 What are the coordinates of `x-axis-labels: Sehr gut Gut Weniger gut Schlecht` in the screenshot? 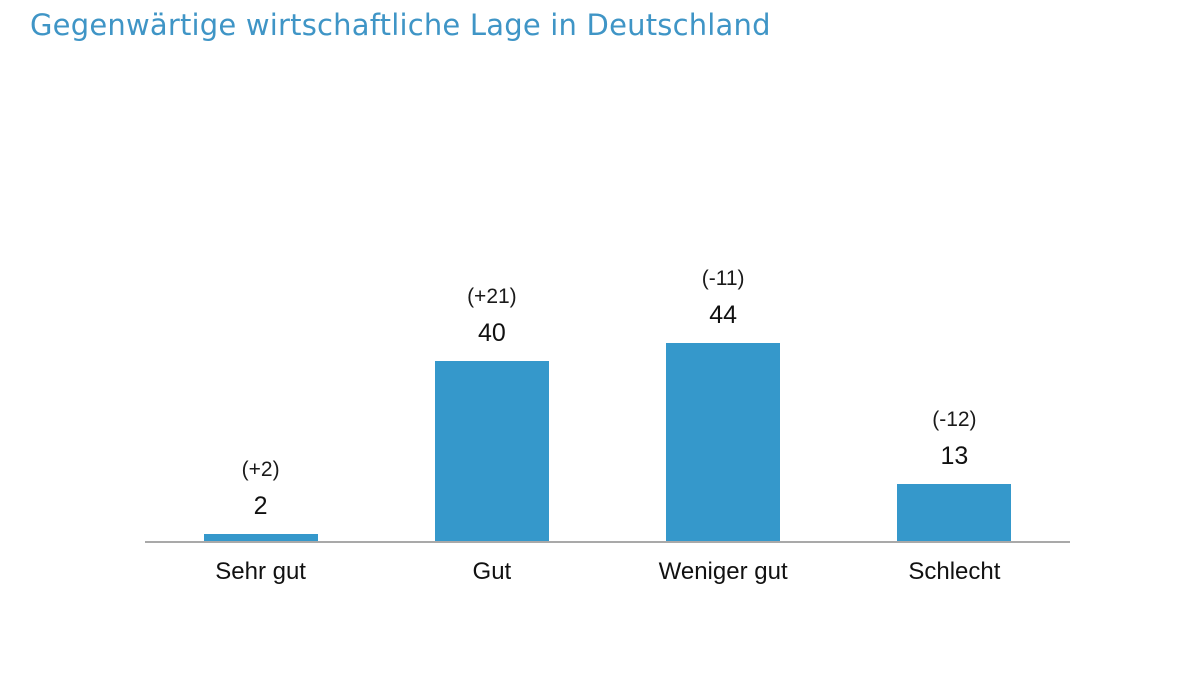 It's located at (607, 572).